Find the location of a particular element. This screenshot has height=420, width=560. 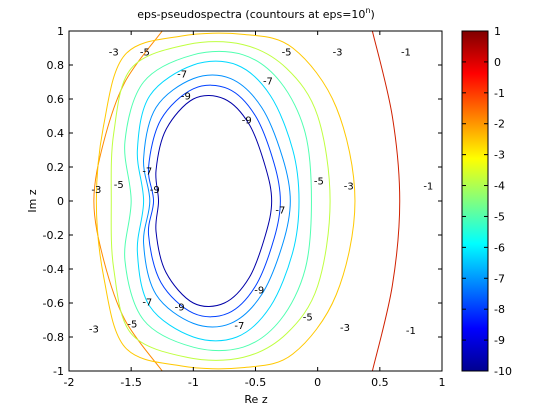

y-tick-label: 0 is located at coordinates (60, 201).